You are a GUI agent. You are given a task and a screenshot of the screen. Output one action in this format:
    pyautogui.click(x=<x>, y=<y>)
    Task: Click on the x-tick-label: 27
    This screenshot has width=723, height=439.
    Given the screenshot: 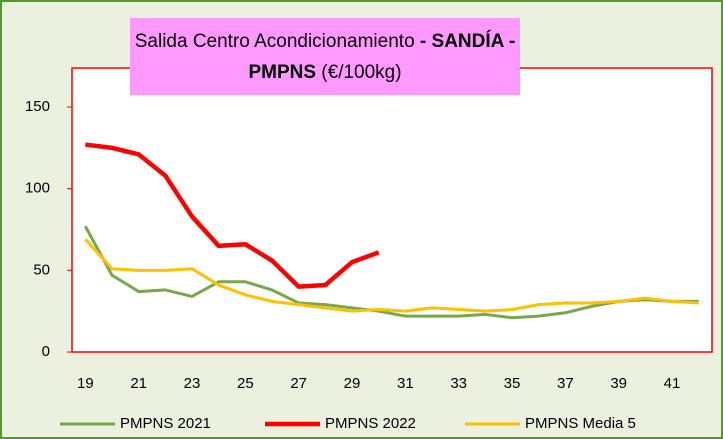 What is the action you would take?
    pyautogui.click(x=298, y=383)
    